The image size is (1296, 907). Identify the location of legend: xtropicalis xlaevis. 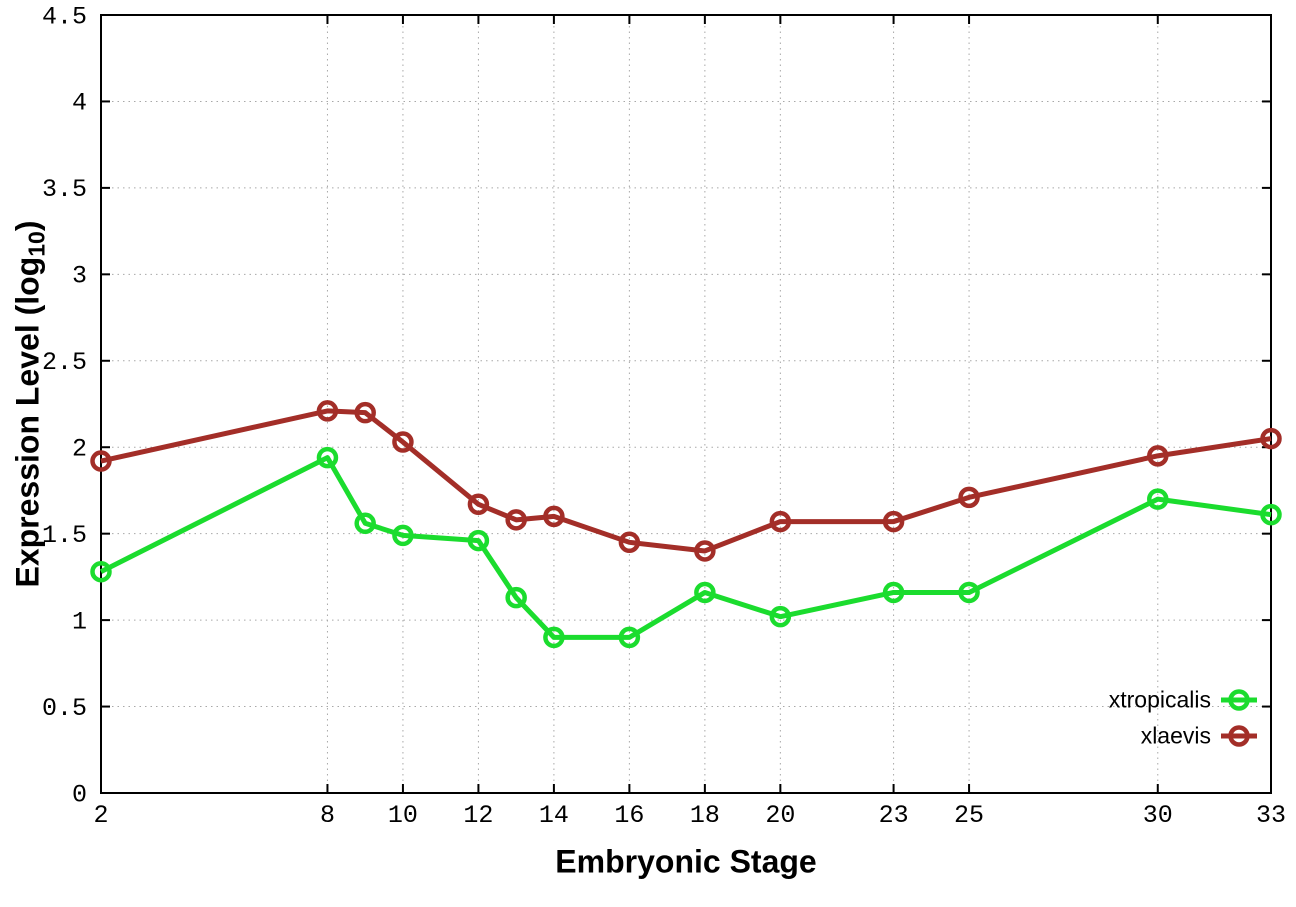
(1183, 718).